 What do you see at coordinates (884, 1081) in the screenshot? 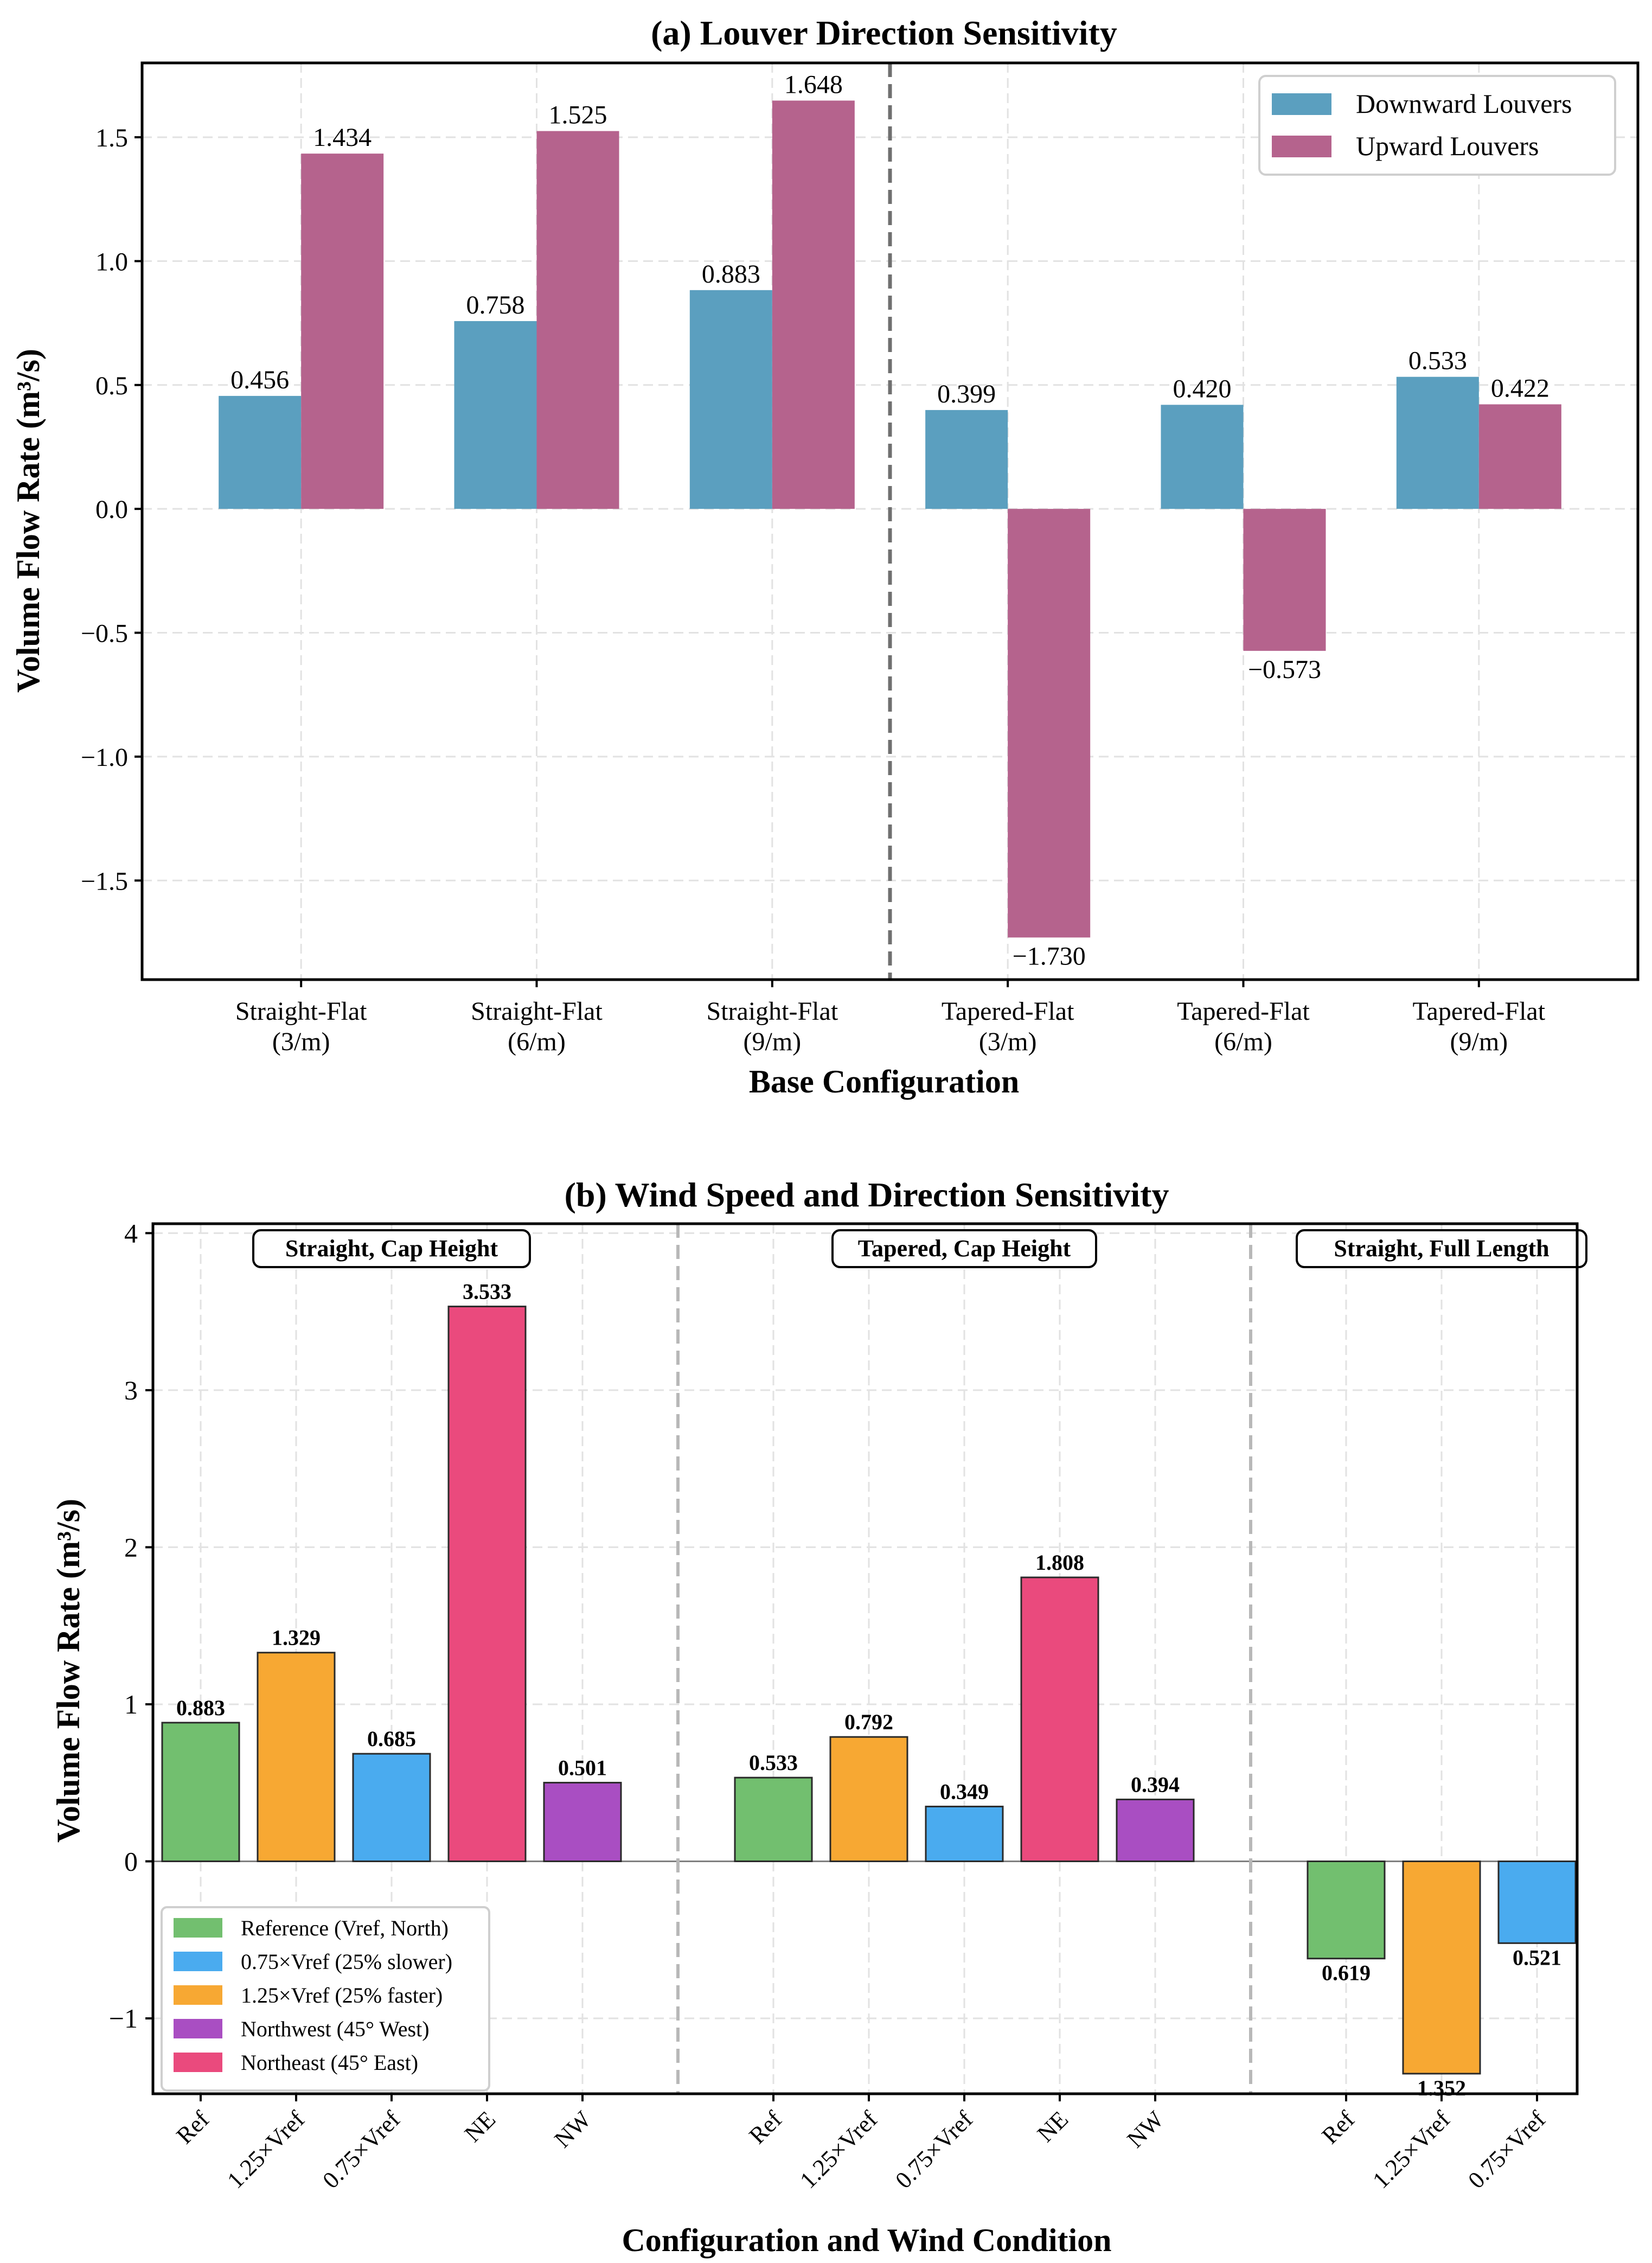
I see `chart-a-x-label: Base Configuration` at bounding box center [884, 1081].